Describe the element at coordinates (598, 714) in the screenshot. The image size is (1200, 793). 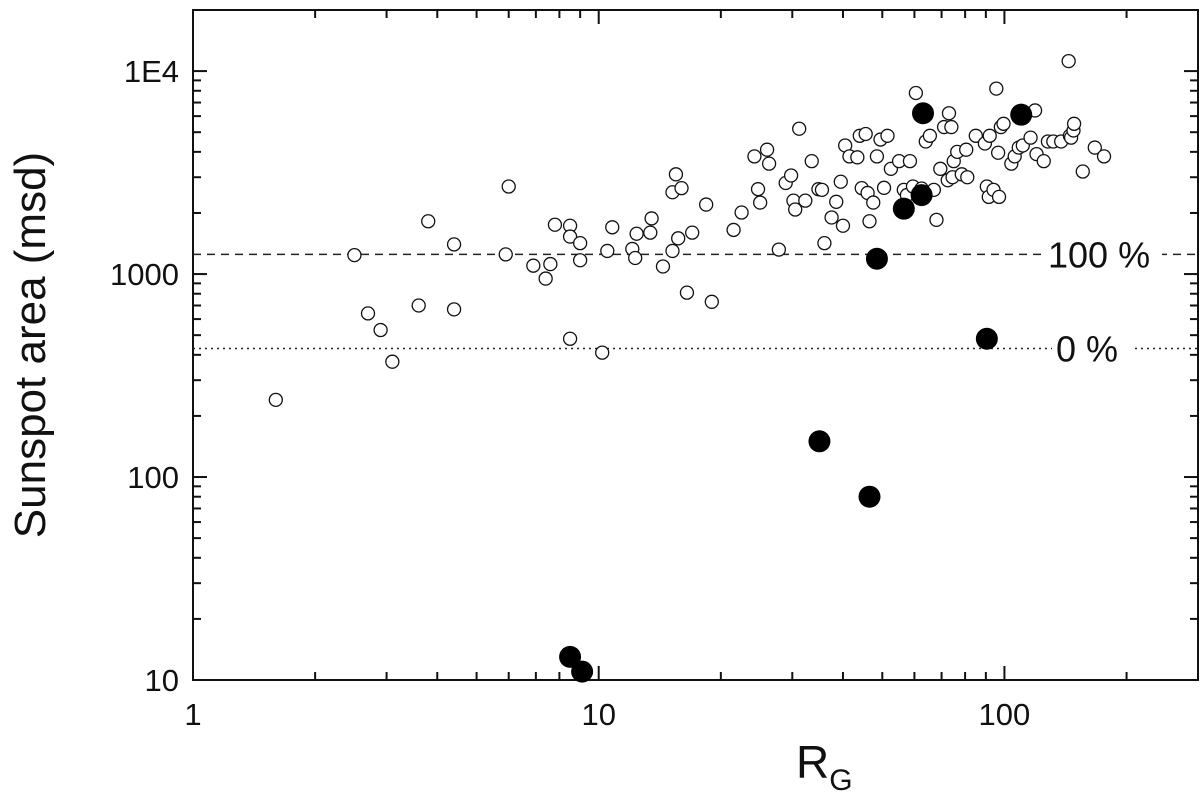
I see `x-tick-label: 10` at that location.